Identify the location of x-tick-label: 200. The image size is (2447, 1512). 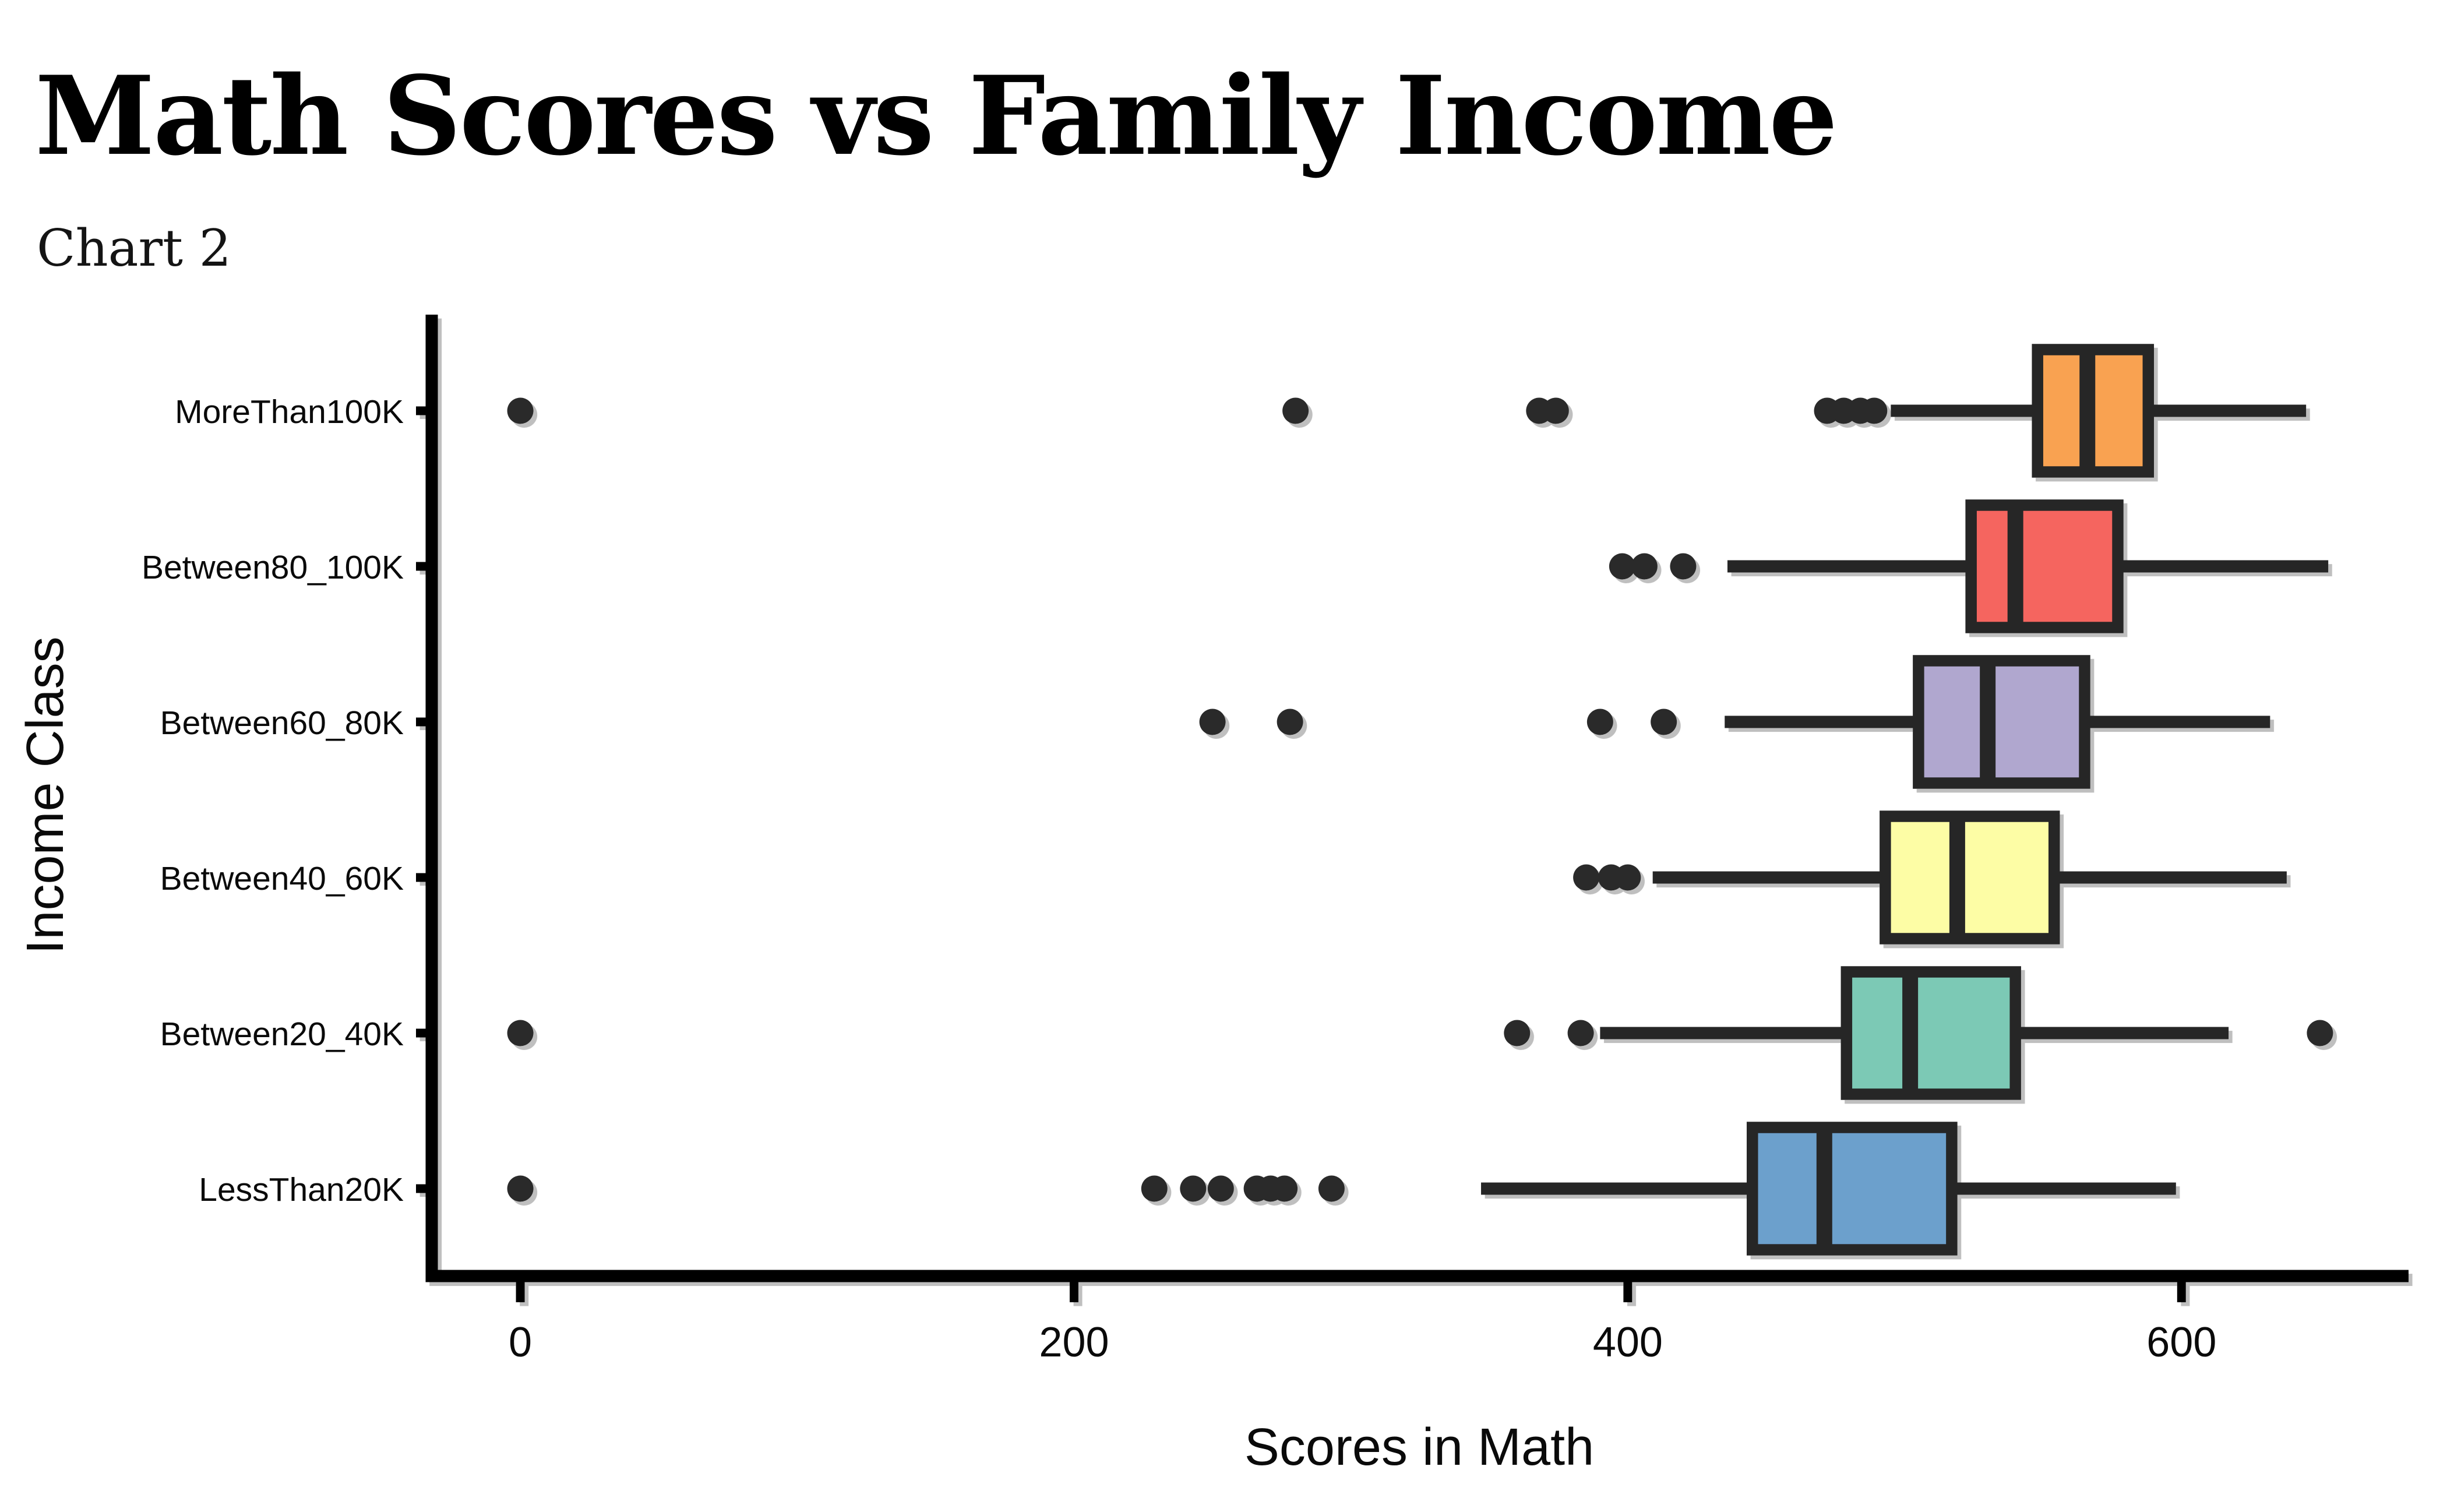
(1074, 1342).